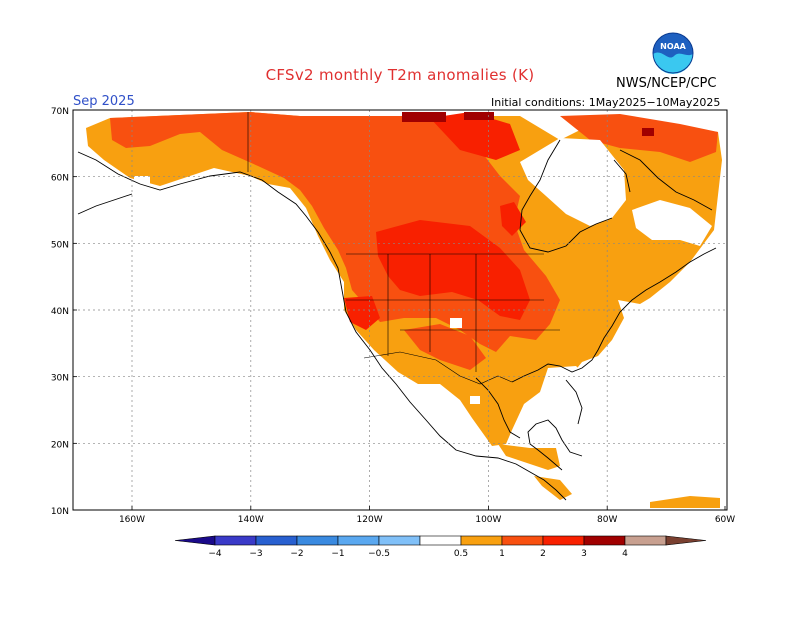  Describe the element at coordinates (543, 554) in the screenshot. I see `colorbar-label: 2` at that location.